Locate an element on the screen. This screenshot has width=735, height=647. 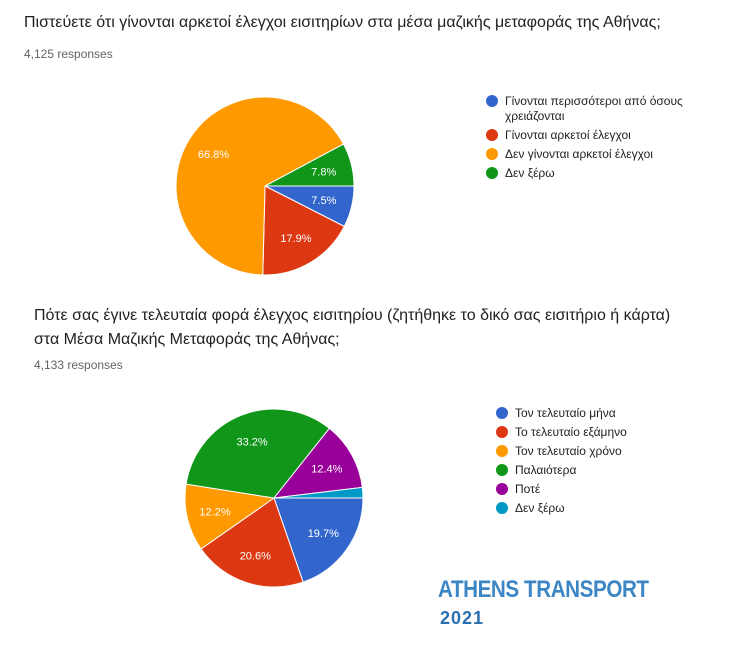
pie-2-legend-item-4: Παλαιότερα is located at coordinates (596, 470).